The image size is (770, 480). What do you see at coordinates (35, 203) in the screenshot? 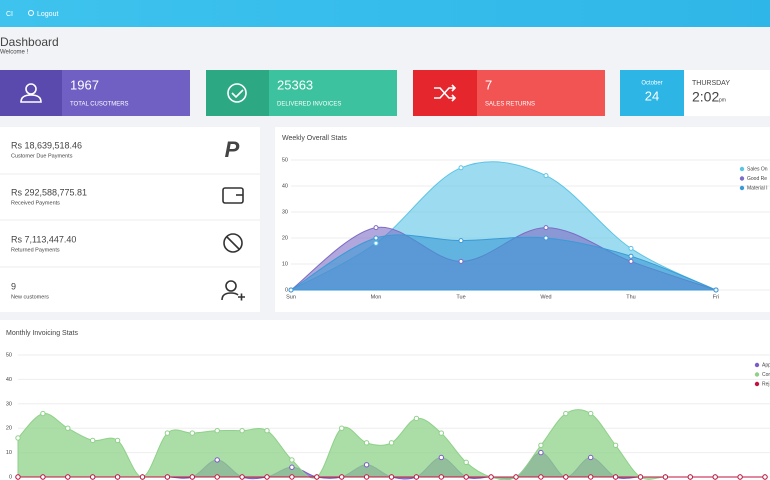
I see `payment-label: Received Payments` at bounding box center [35, 203].